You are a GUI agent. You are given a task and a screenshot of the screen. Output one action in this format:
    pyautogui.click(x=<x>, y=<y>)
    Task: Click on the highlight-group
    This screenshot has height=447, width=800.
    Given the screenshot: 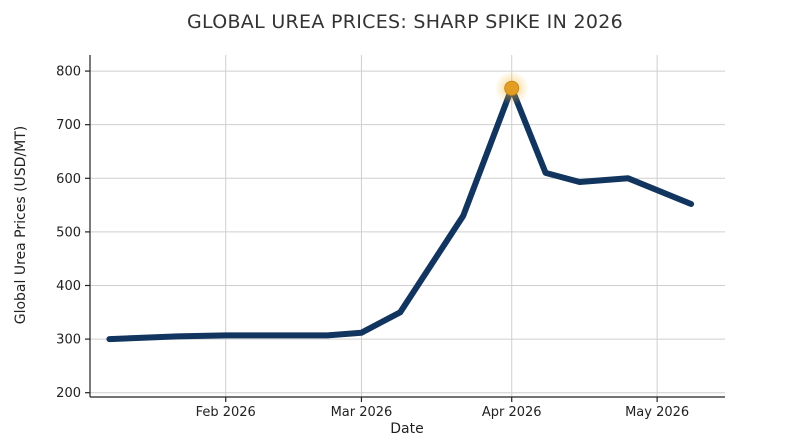 What is the action you would take?
    pyautogui.click(x=511, y=88)
    